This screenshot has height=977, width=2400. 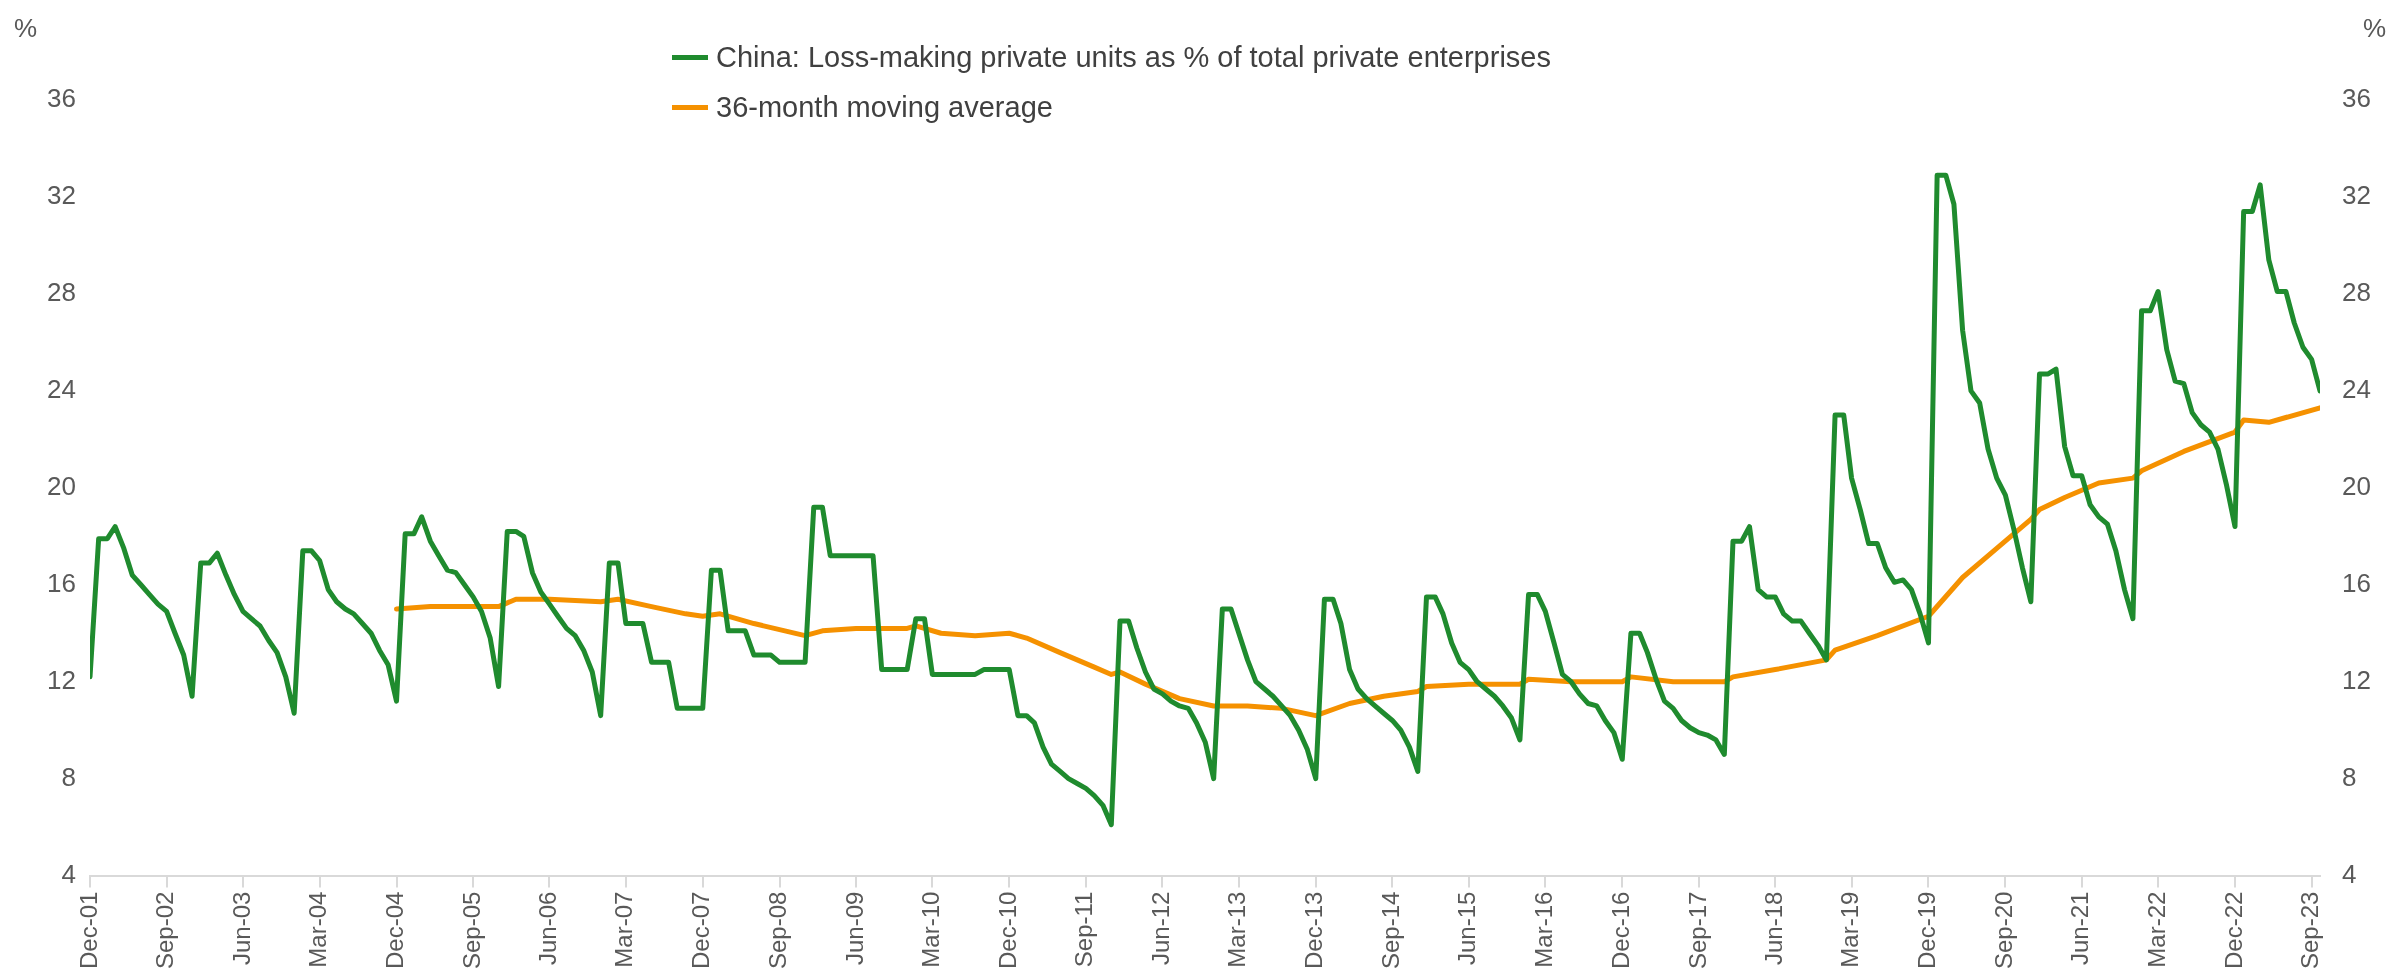 What do you see at coordinates (1467, 928) in the screenshot?
I see `x-tick-label: Jun-15` at bounding box center [1467, 928].